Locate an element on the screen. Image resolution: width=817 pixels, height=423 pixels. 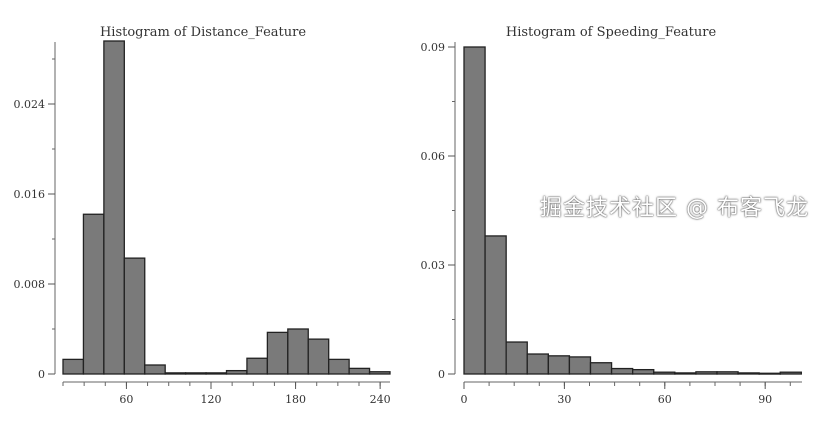
x-tick-label: 90 is located at coordinates (765, 399).